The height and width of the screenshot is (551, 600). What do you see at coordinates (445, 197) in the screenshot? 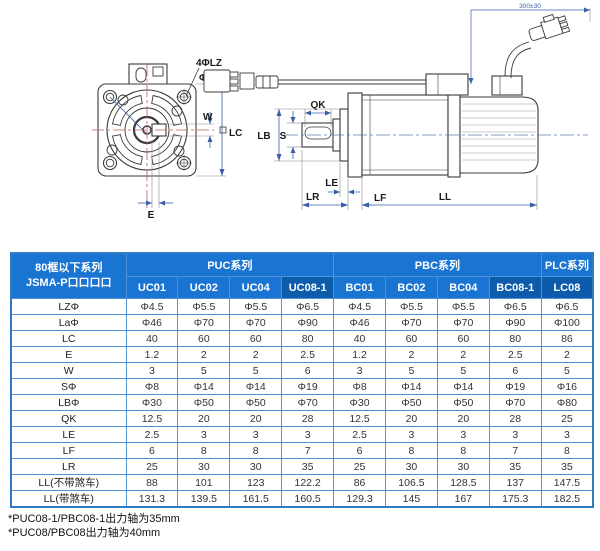
I see `label-ll: LL` at bounding box center [445, 197].